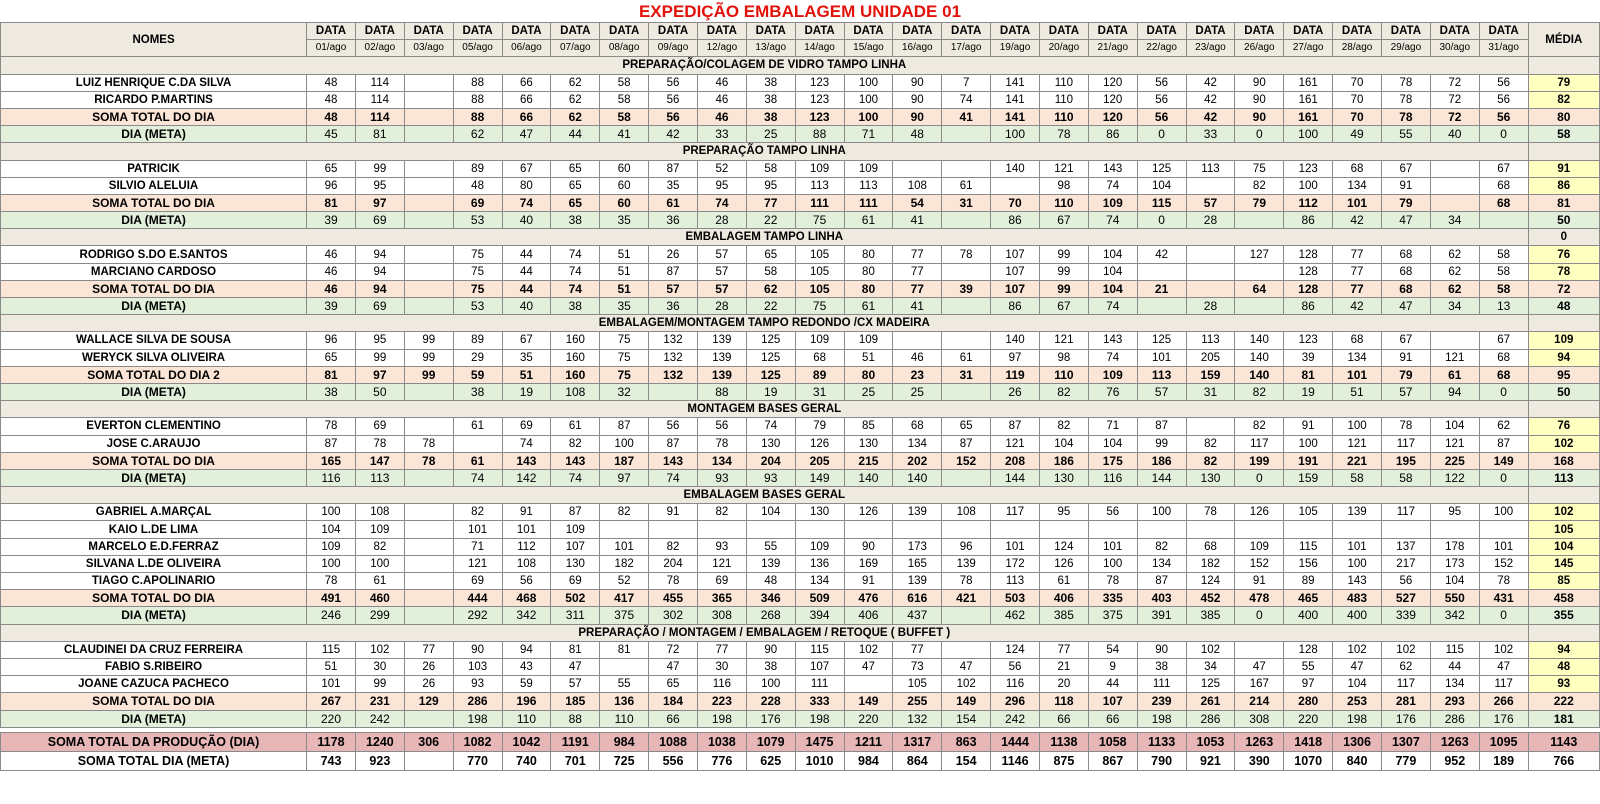  What do you see at coordinates (624, 615) in the screenshot?
I see `value-cell: 375` at bounding box center [624, 615].